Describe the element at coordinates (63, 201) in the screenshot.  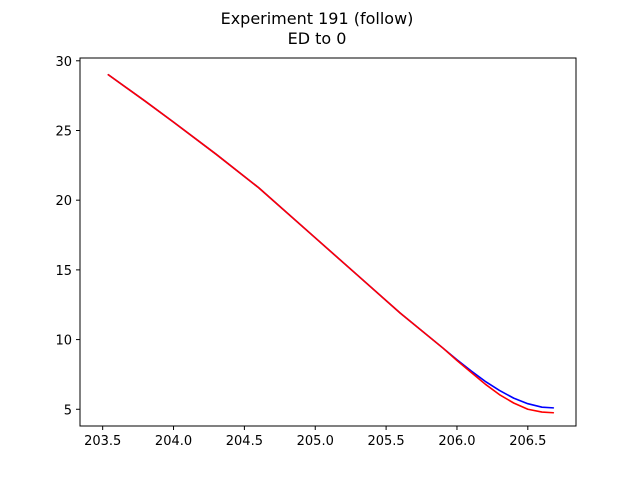
I see `y-tick-label-3: 20` at that location.